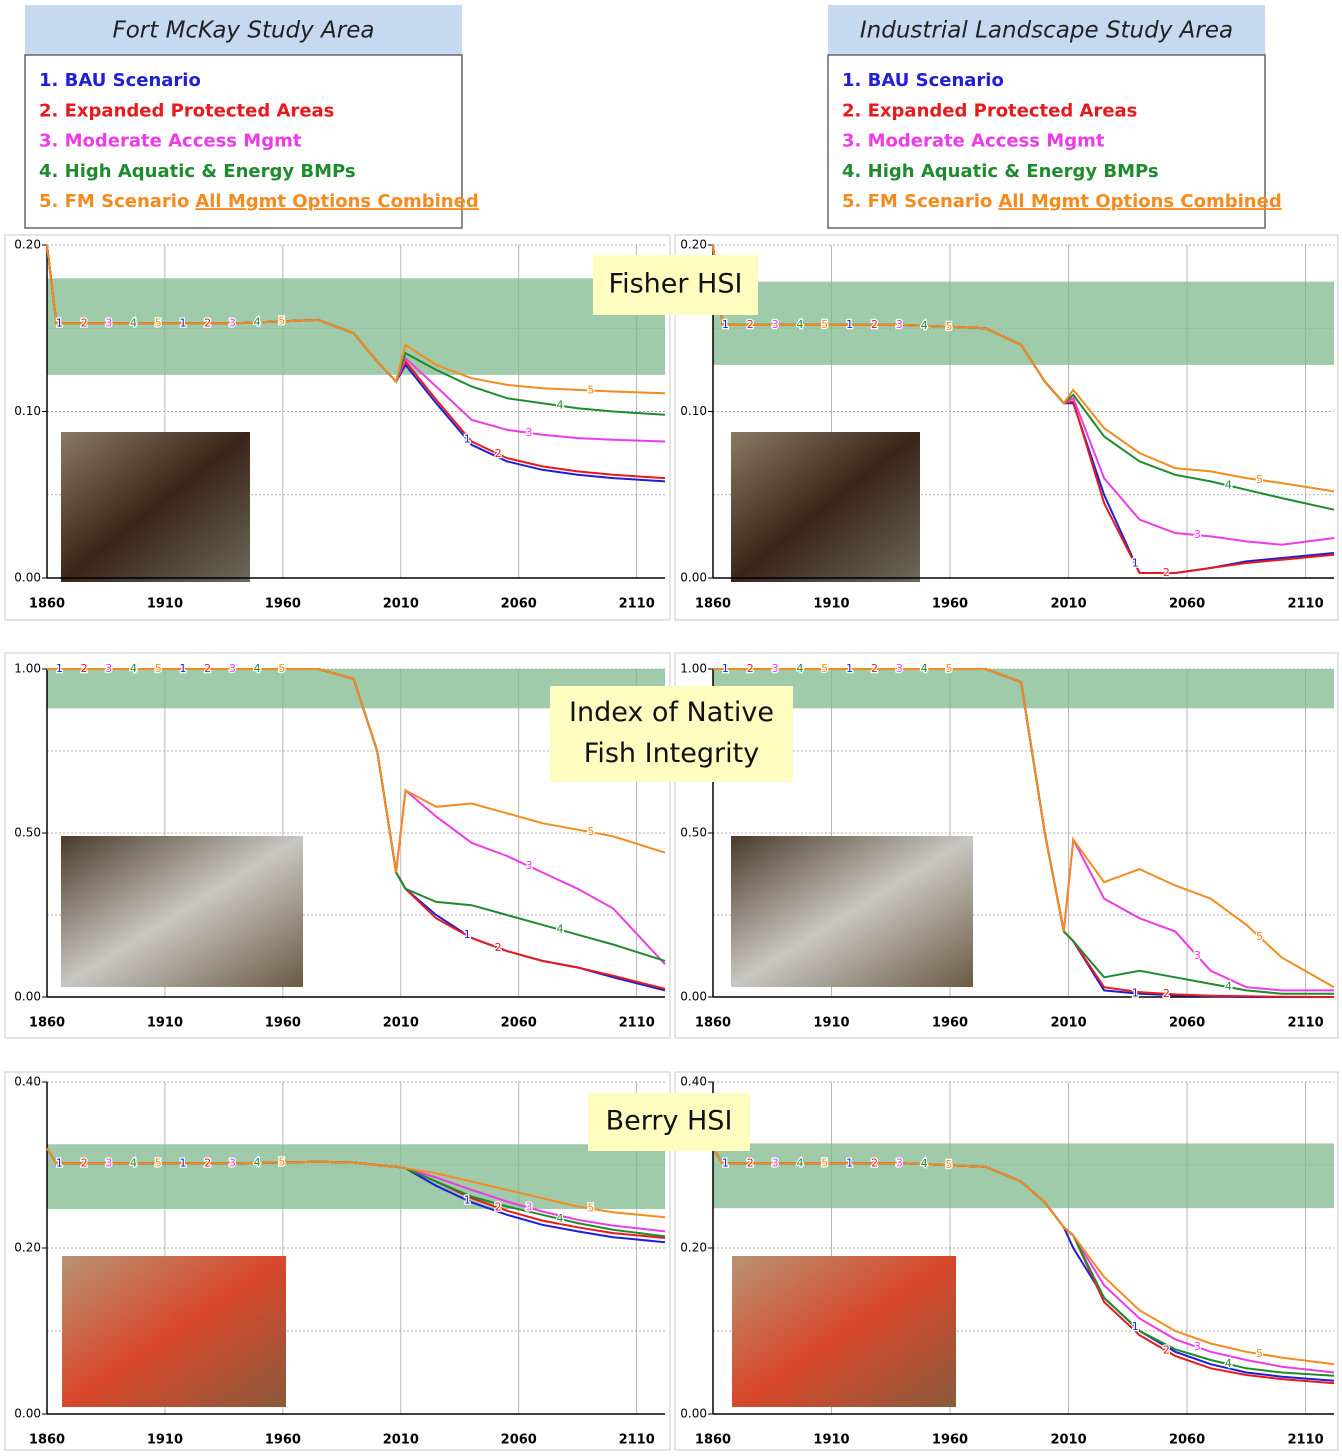 This screenshot has height=1456, width=1342. Describe the element at coordinates (675, 285) in the screenshot. I see `panel-label-box` at that location.